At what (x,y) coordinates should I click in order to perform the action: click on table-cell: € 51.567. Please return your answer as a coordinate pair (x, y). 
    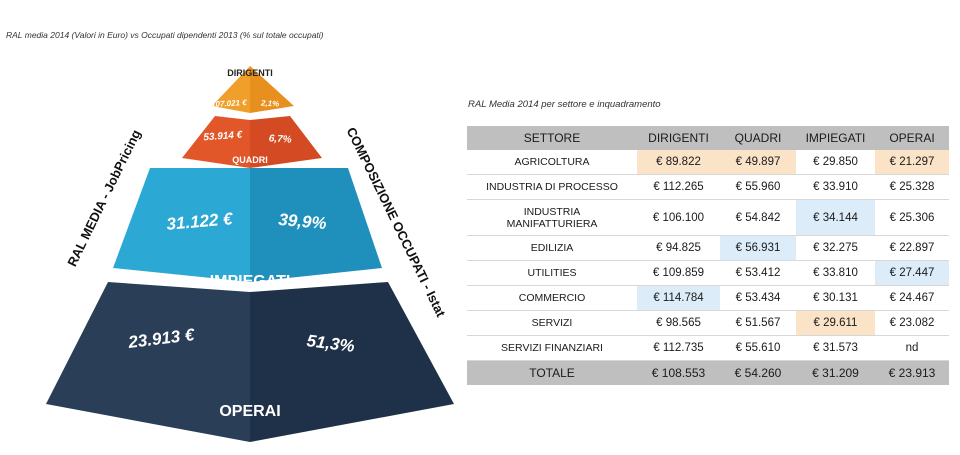
    Looking at the image, I should click on (758, 323).